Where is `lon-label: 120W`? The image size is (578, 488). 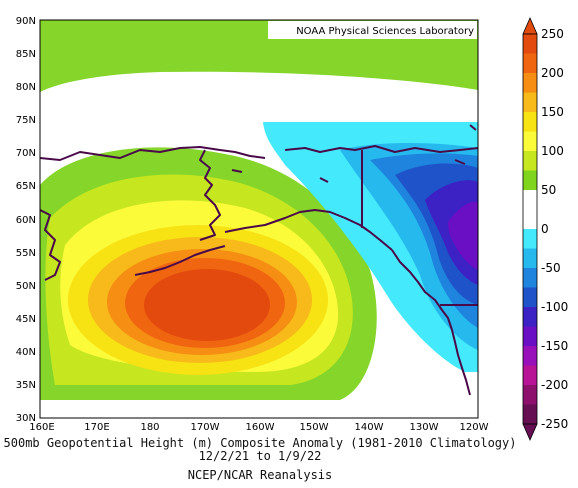
lon-label: 120W is located at coordinates (474, 427).